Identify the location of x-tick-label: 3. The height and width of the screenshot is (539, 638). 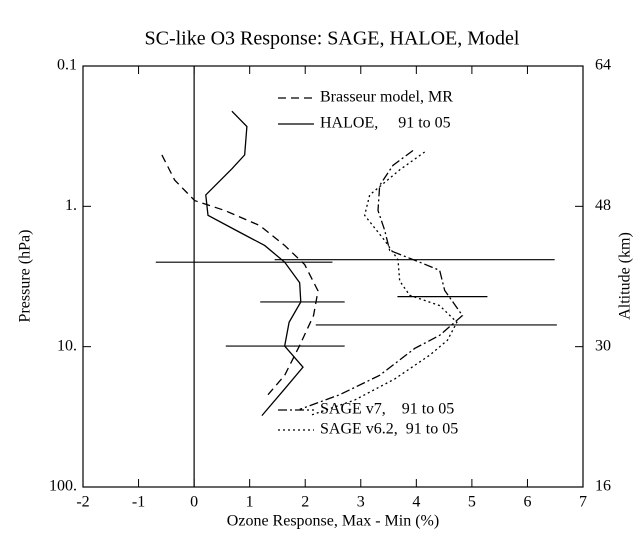
(361, 502).